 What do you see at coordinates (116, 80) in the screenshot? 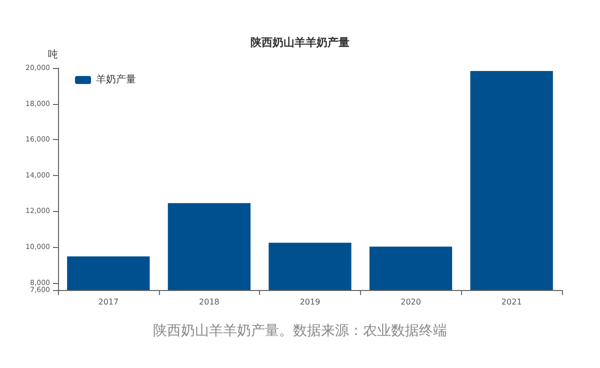
I see `legend-label: 羊奶产量` at bounding box center [116, 80].